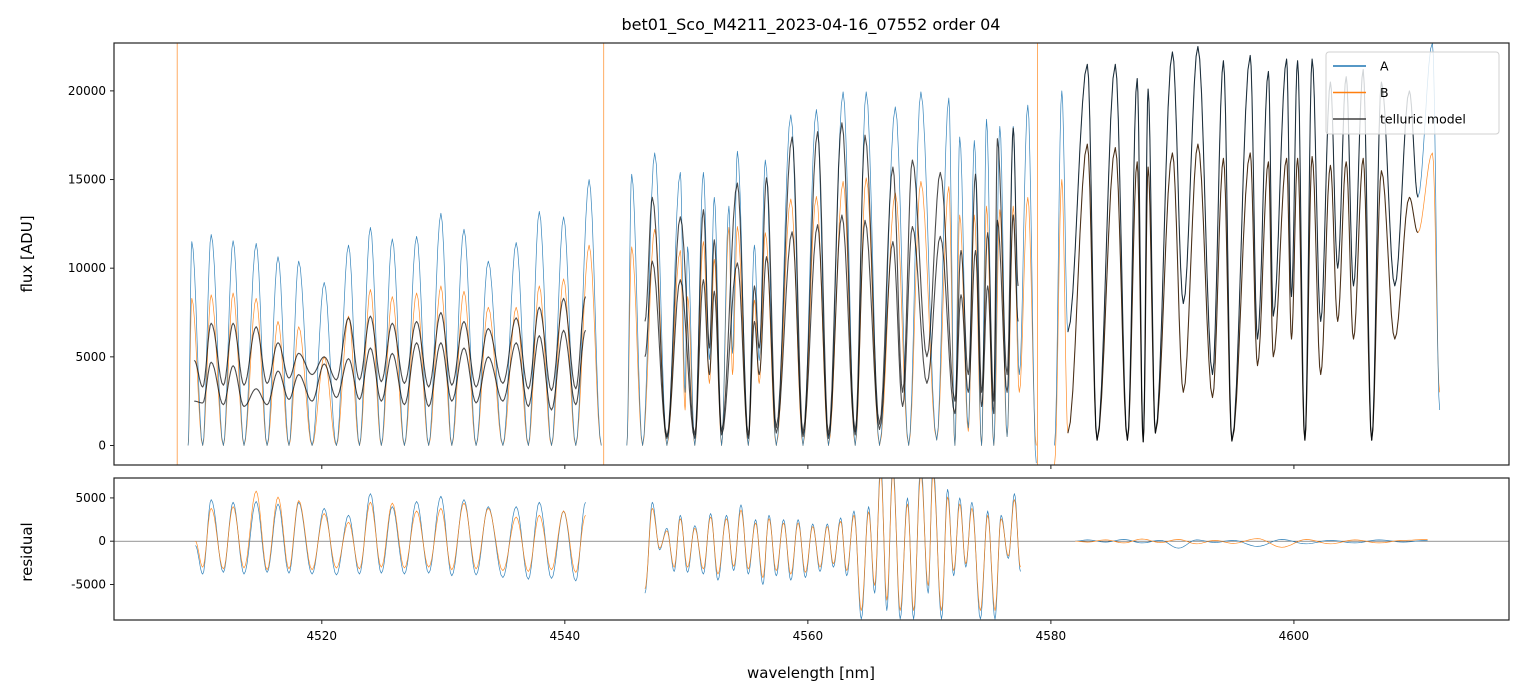 The height and width of the screenshot is (696, 1523). What do you see at coordinates (27, 253) in the screenshot?
I see `y-axis-label-flux: flux [ADU]` at bounding box center [27, 253].